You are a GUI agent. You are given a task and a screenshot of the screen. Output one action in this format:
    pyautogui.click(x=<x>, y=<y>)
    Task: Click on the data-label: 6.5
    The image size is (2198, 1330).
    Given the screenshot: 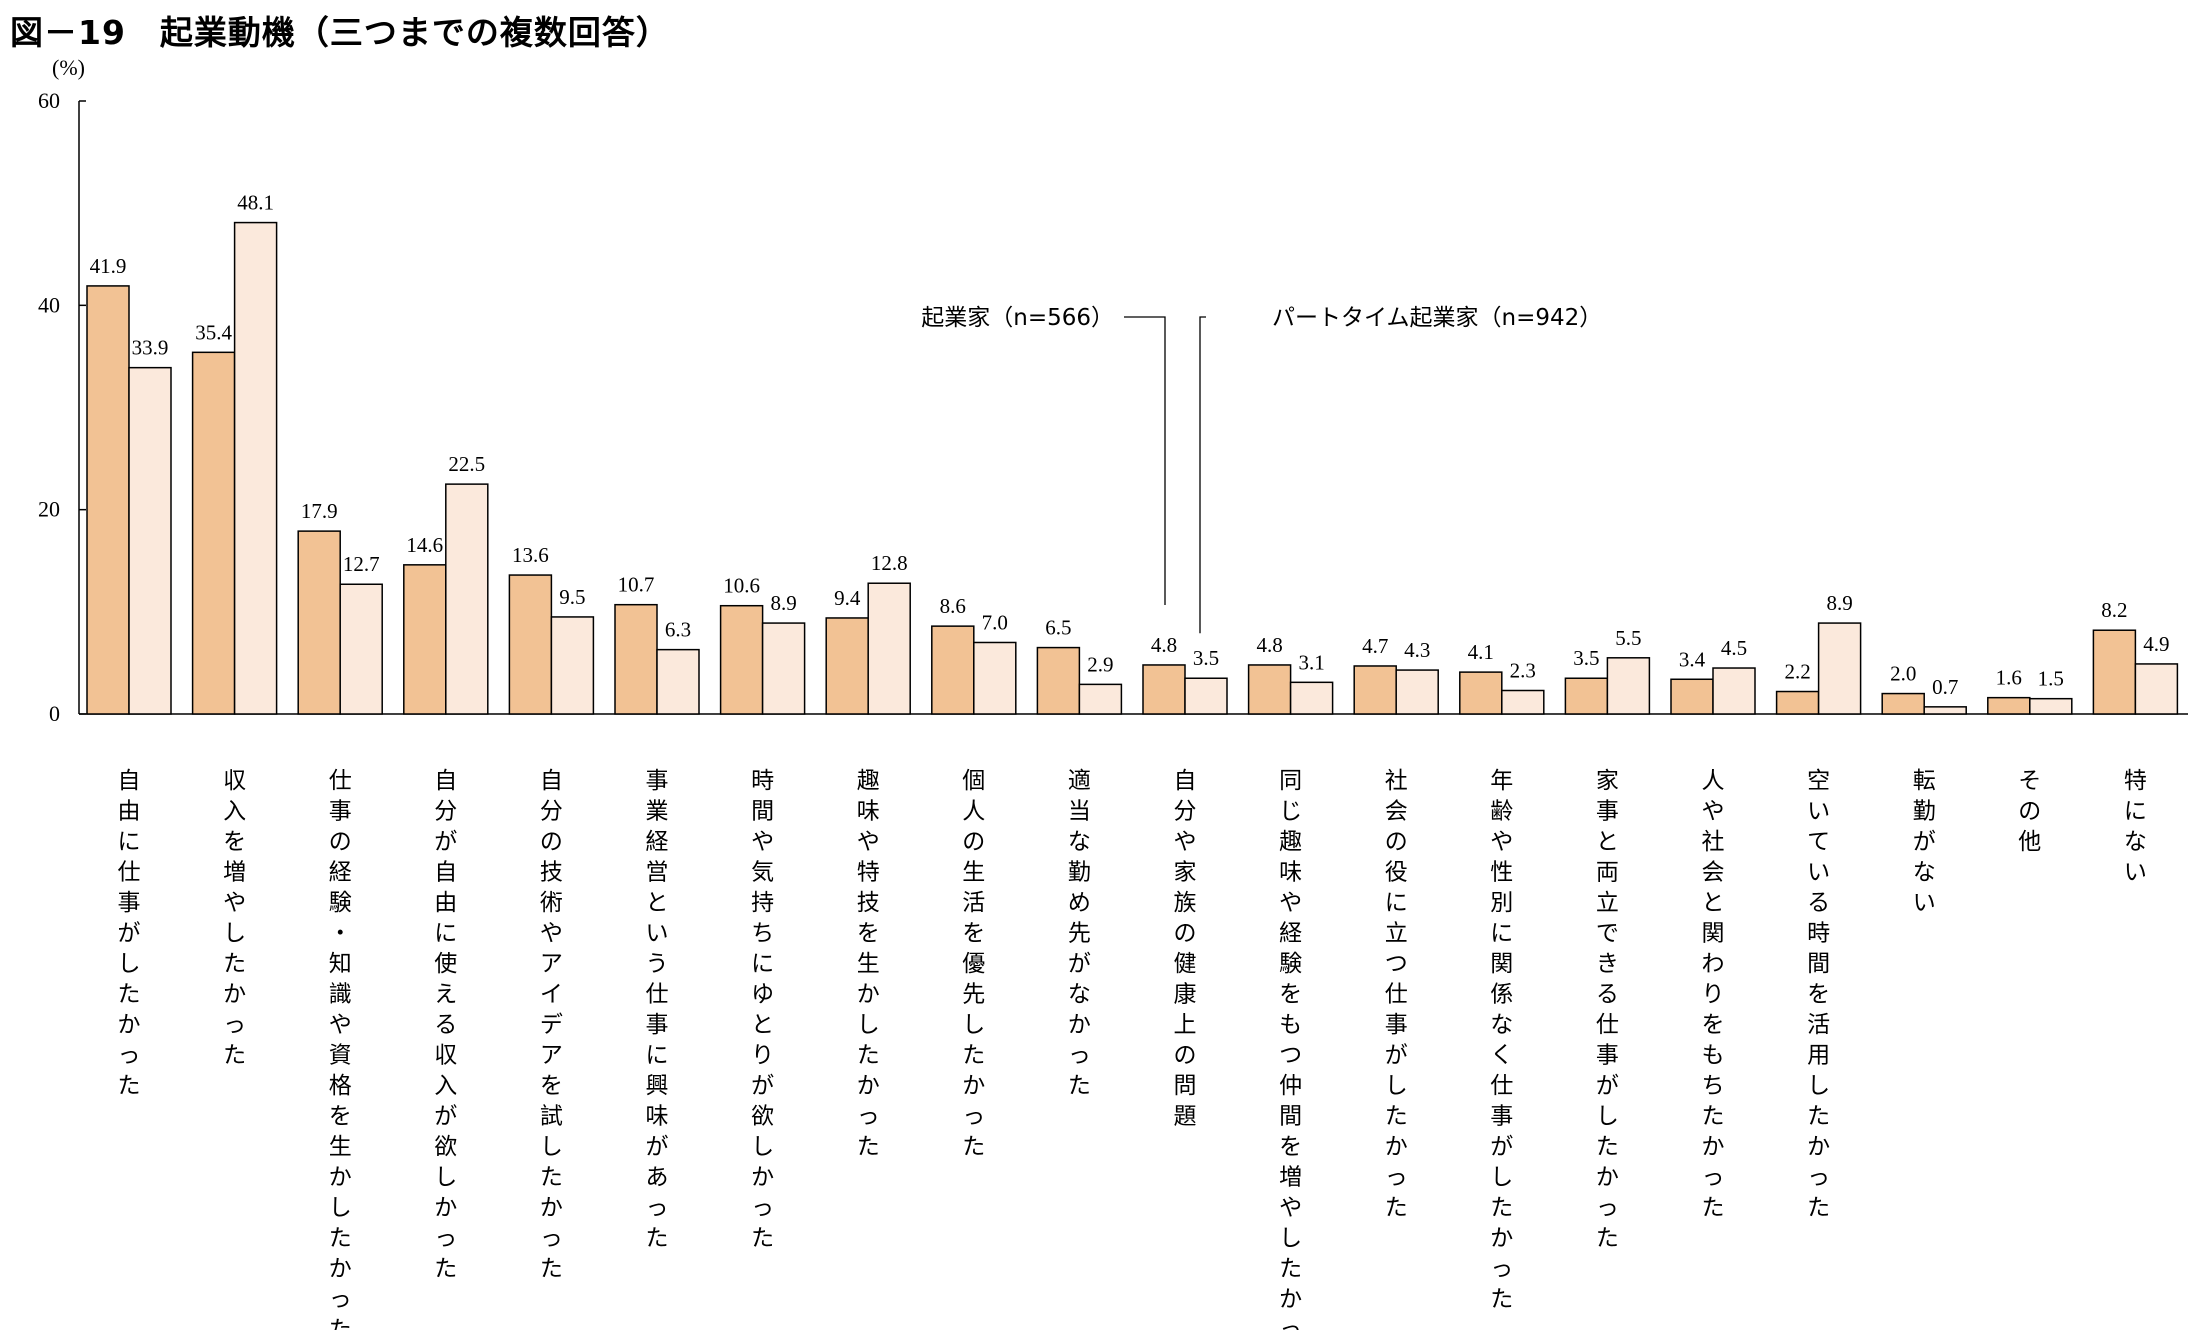 What is the action you would take?
    pyautogui.click(x=1058, y=628)
    